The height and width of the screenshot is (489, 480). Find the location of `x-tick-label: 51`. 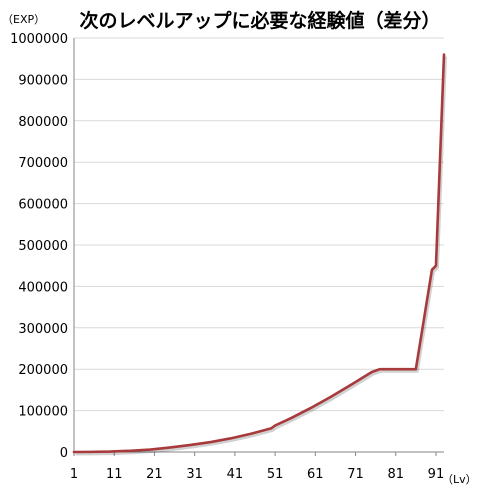

x-tick-label: 51 is located at coordinates (275, 474).